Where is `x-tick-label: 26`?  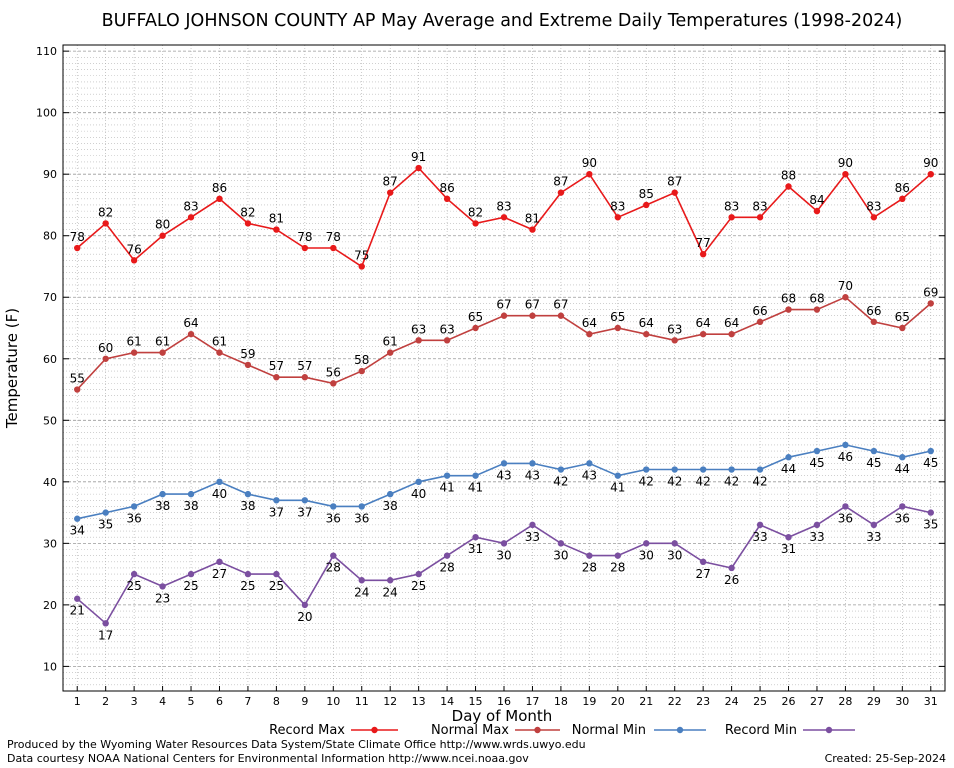 x-tick-label: 26 is located at coordinates (789, 701).